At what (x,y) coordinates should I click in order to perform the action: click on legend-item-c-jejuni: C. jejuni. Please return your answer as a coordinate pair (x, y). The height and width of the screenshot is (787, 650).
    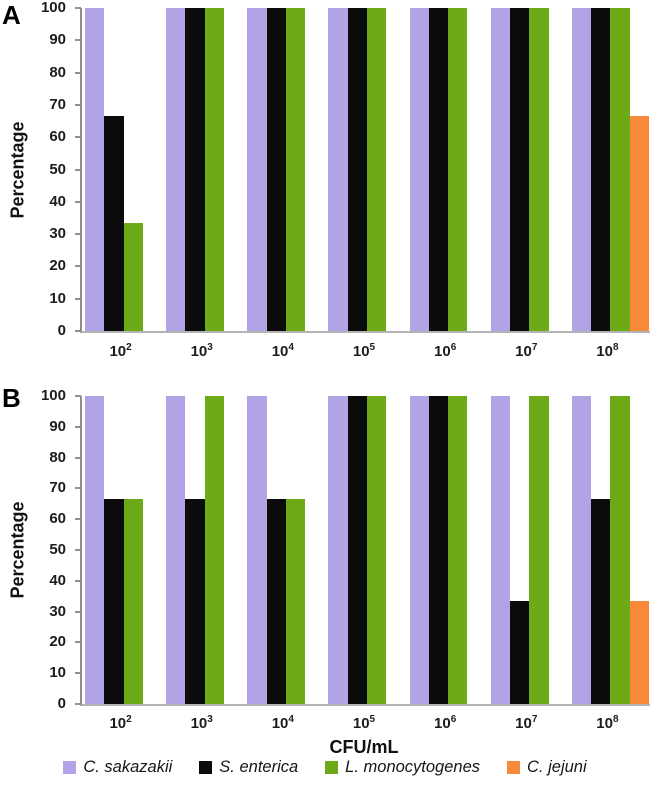
    Looking at the image, I should click on (547, 767).